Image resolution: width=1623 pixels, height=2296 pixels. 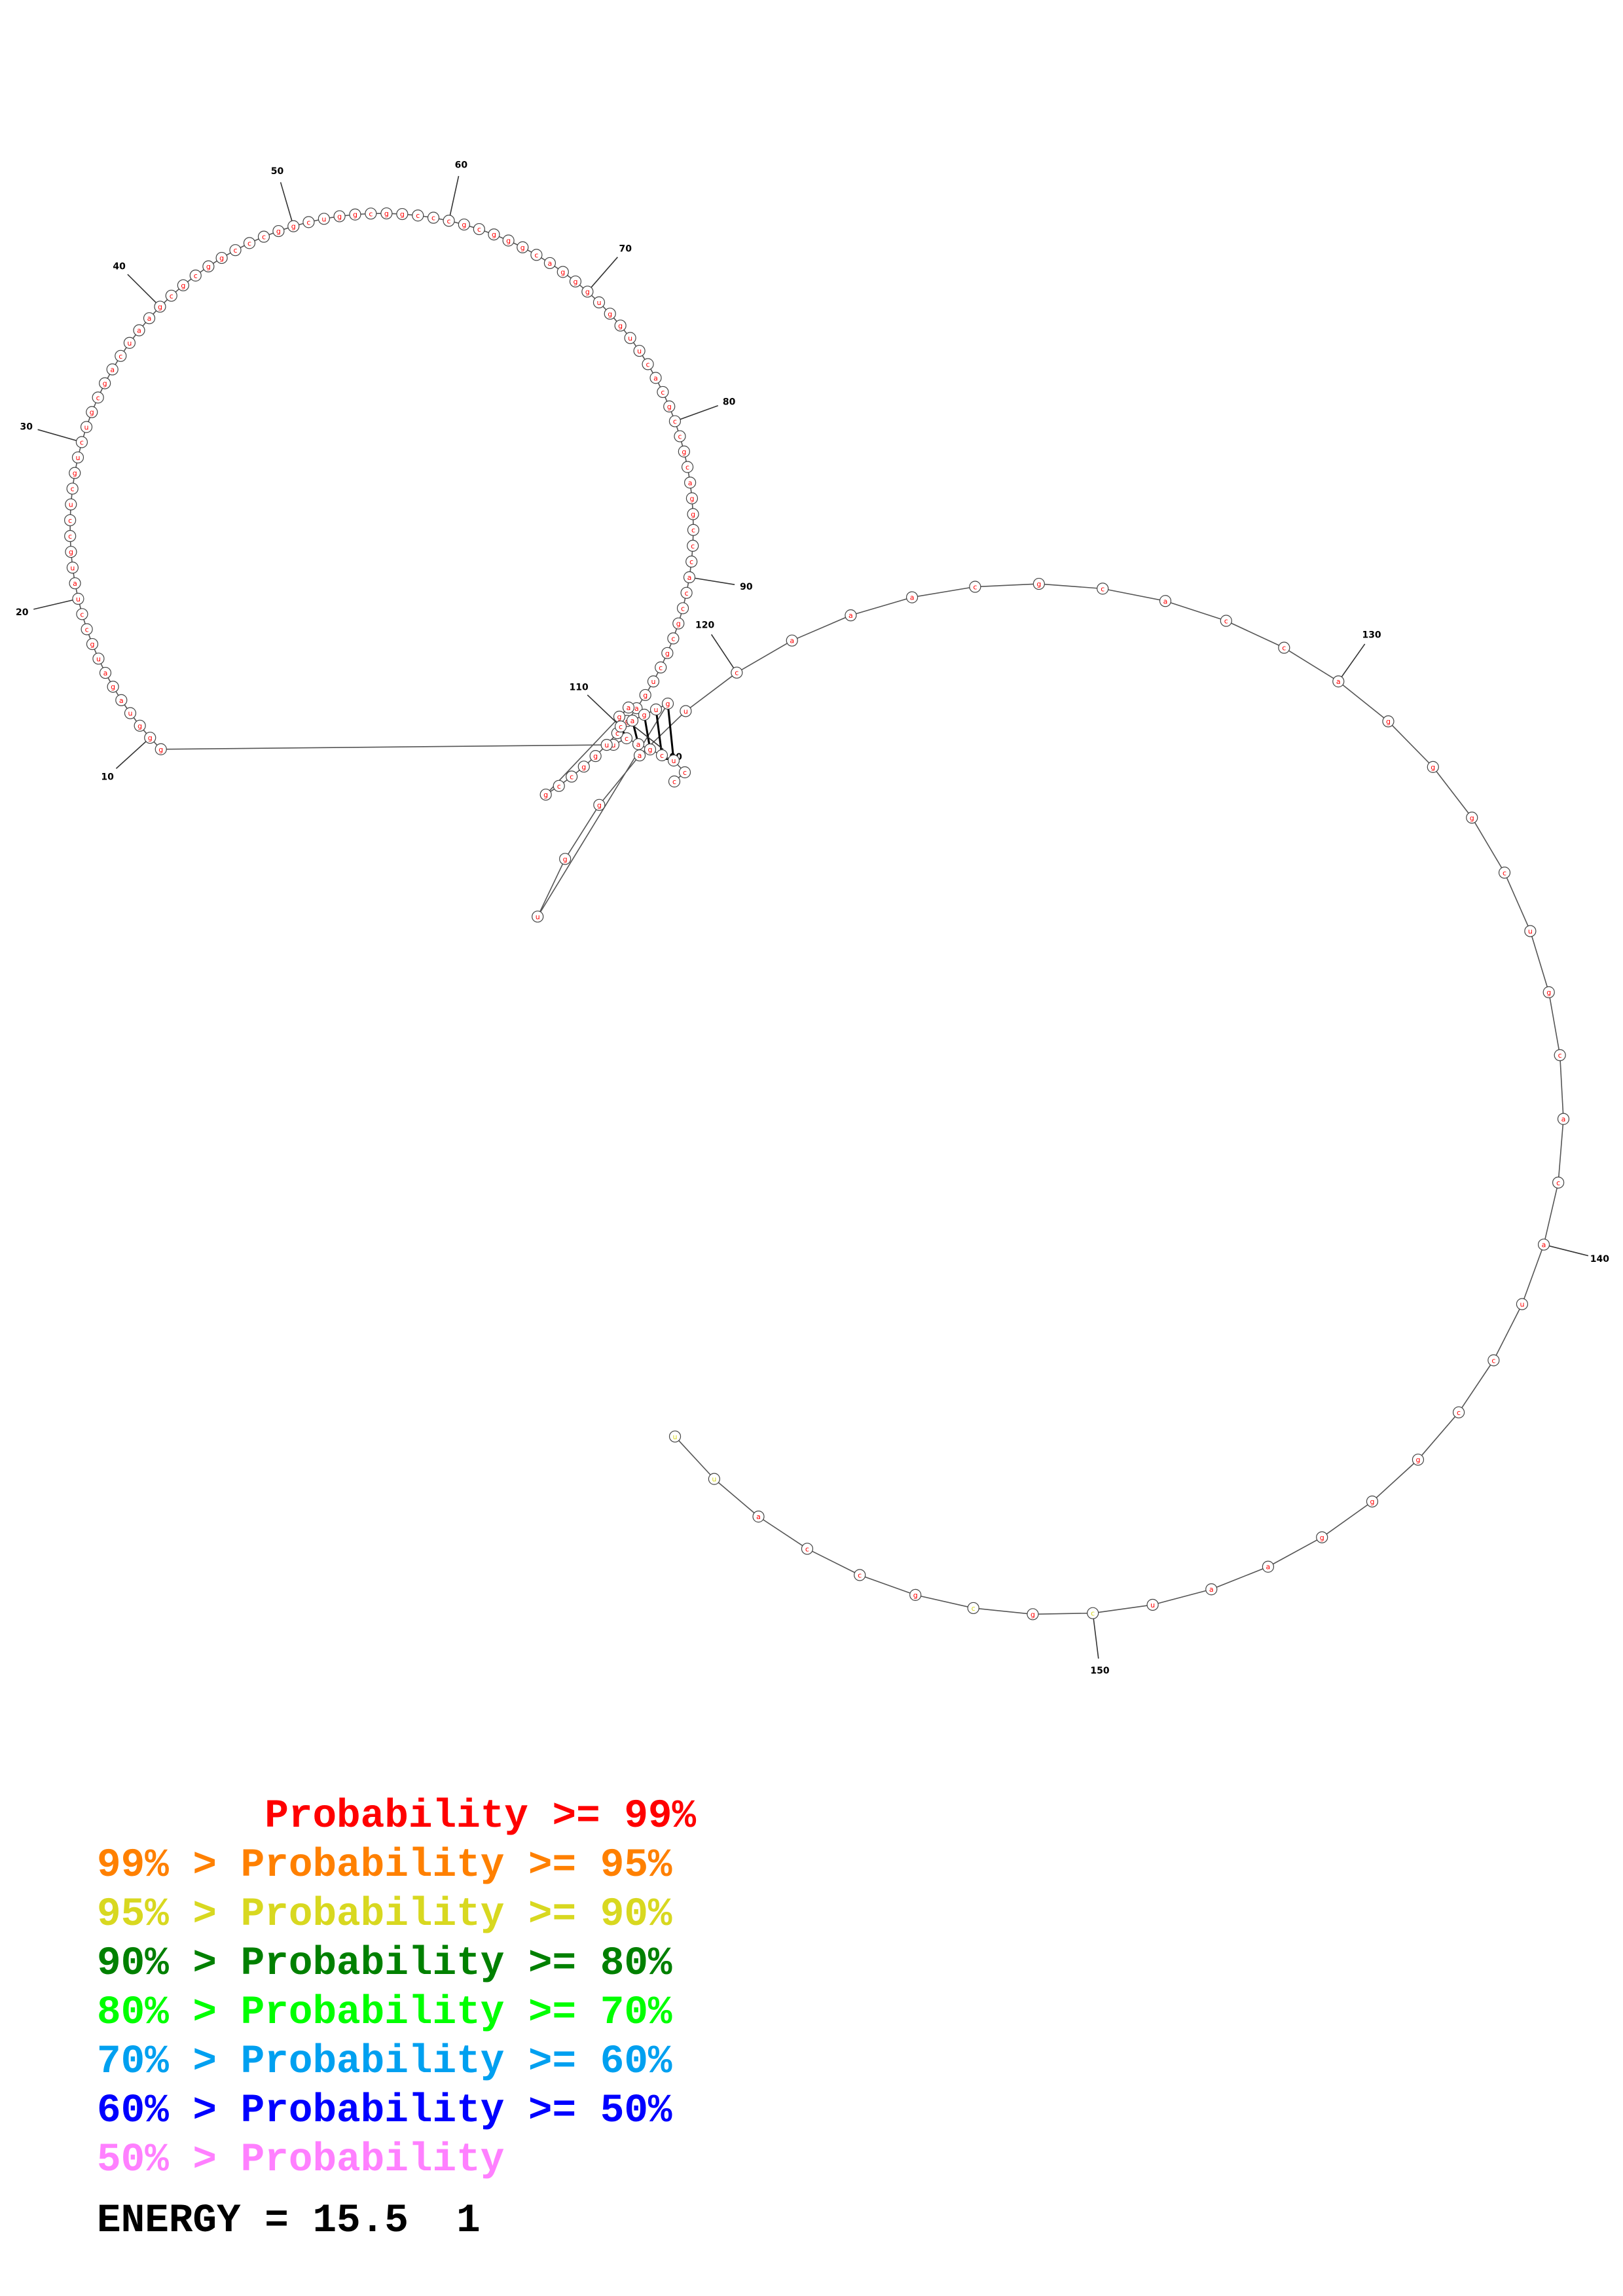 I want to click on legend-row-50-60: 60% > Probability >= 50%, so click(x=384, y=2111).